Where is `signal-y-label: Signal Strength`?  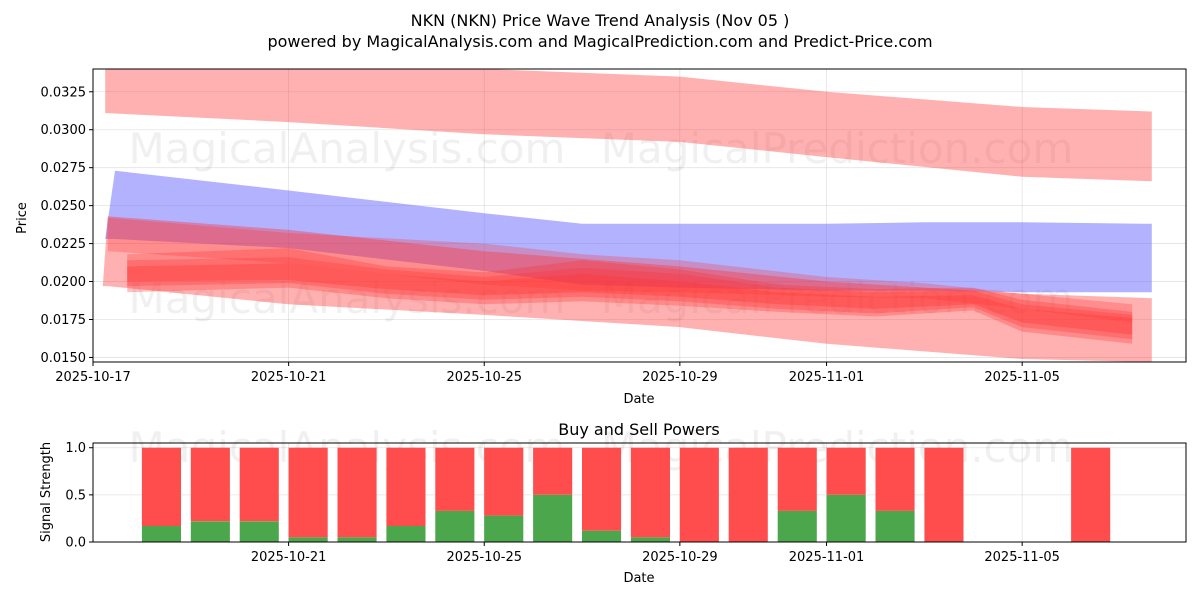 signal-y-label: Signal Strength is located at coordinates (46, 492).